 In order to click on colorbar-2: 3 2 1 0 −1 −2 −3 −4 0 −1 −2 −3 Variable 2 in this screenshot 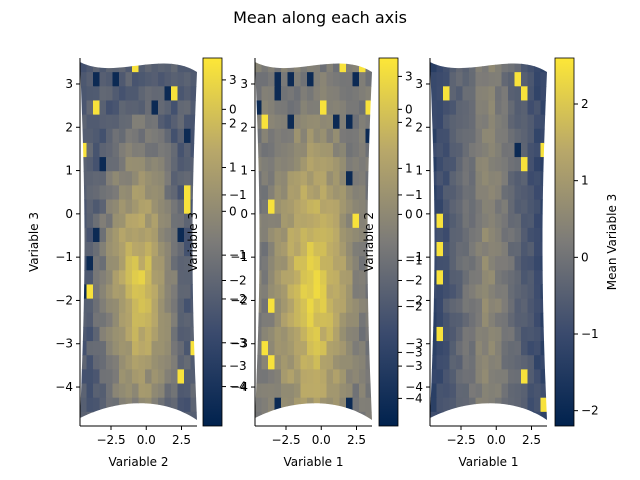, I will do `click(392, 242)`.